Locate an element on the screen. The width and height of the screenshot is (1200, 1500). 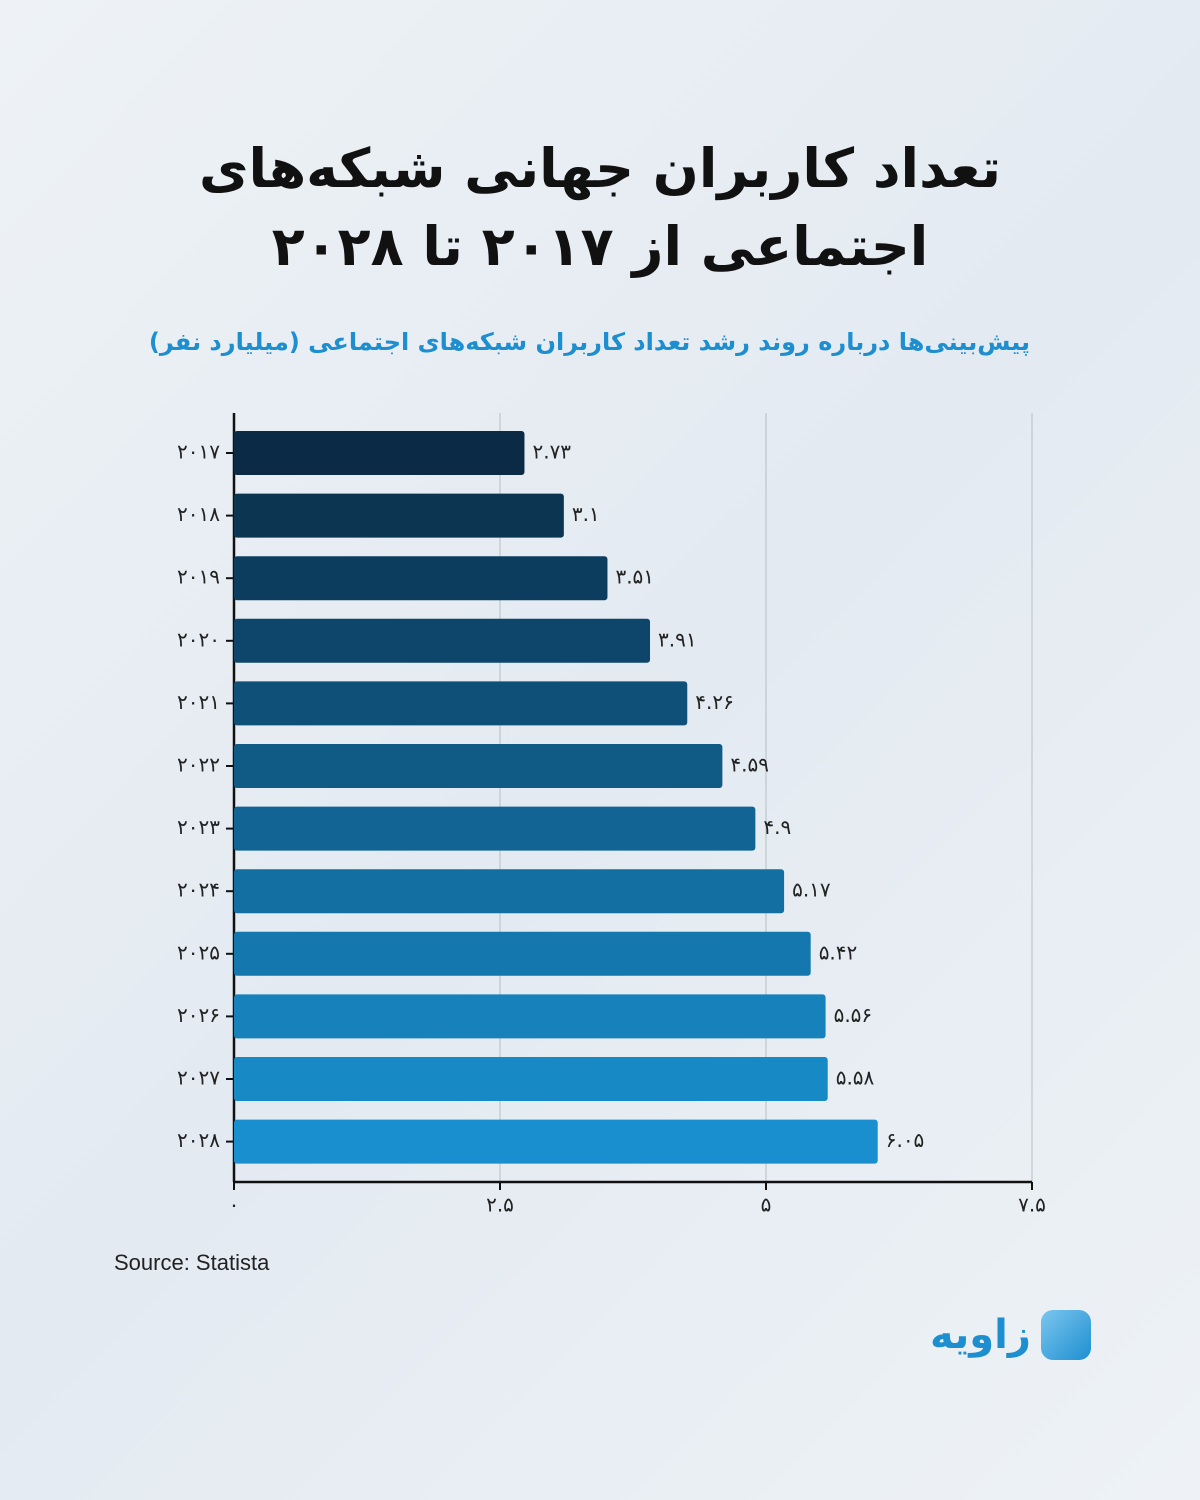
value-label: ۵.۵۸ is located at coordinates (855, 1078).